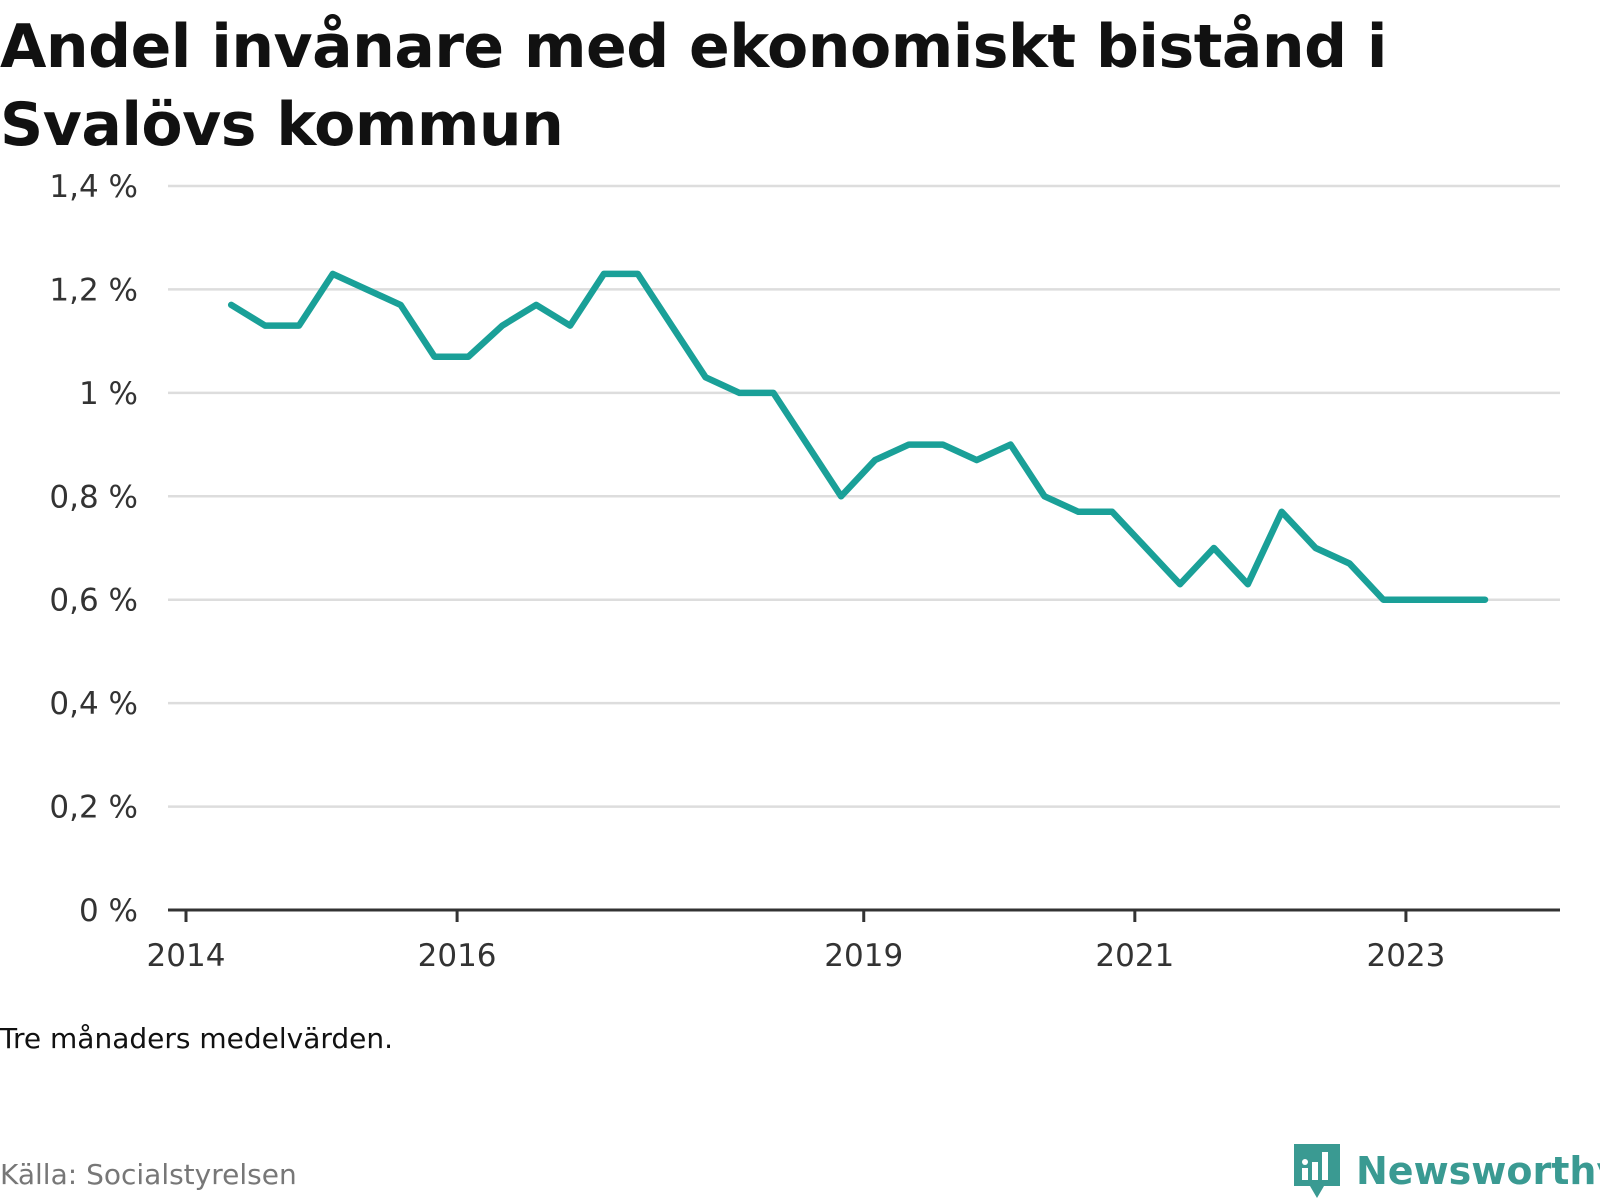 The image size is (1600, 1200). What do you see at coordinates (1134, 956) in the screenshot?
I see `x-tick-label: 2021` at bounding box center [1134, 956].